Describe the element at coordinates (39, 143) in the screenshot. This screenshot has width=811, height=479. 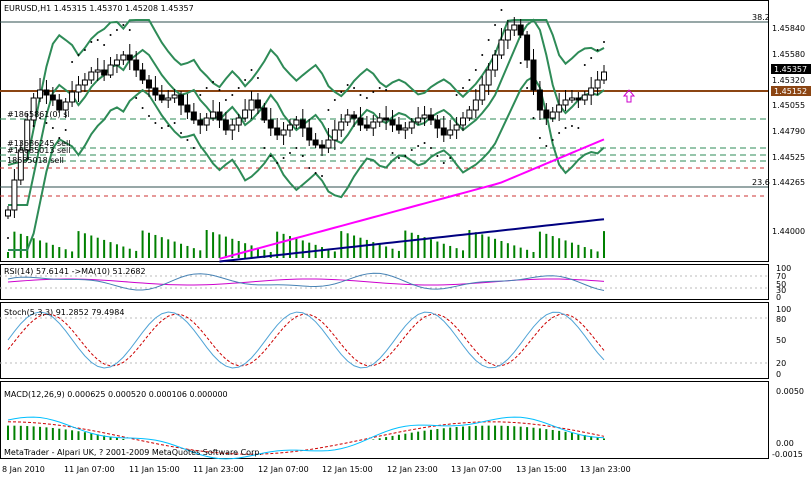
I see `order-label-2: #13686245 sell` at that location.